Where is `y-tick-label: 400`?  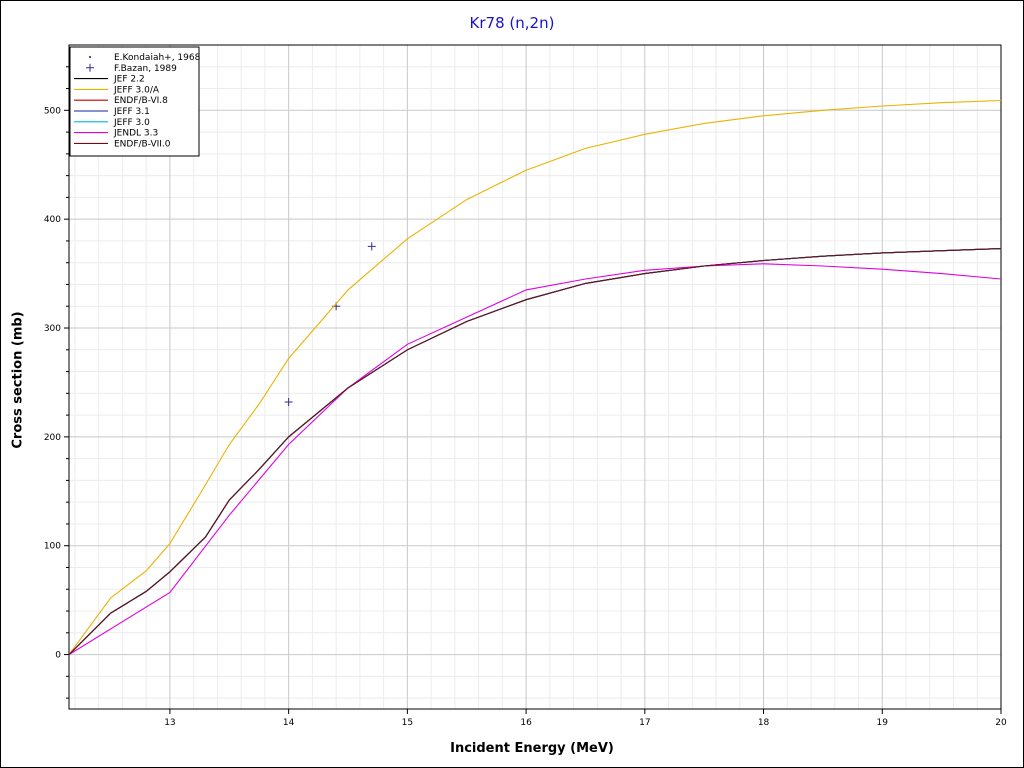 y-tick-label: 400 is located at coordinates (52, 220).